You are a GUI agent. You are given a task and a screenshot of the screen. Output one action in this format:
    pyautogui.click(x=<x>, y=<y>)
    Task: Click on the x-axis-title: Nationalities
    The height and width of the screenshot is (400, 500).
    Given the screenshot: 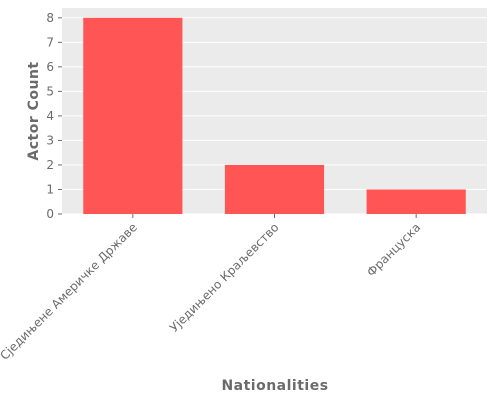 What is the action you would take?
    pyautogui.click(x=274, y=386)
    